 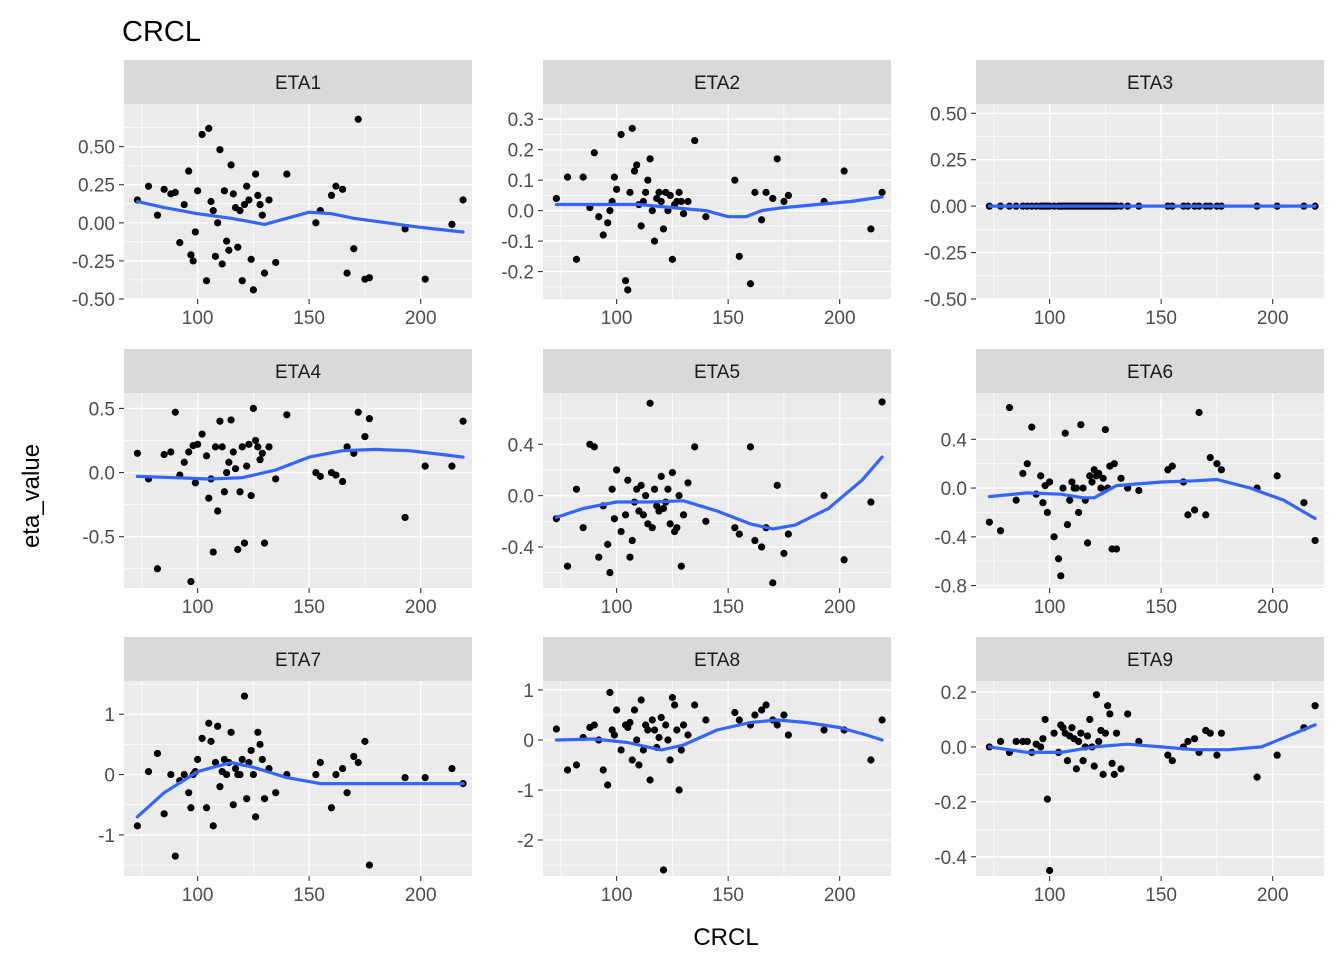 I want to click on strip-background, so click(x=717, y=82).